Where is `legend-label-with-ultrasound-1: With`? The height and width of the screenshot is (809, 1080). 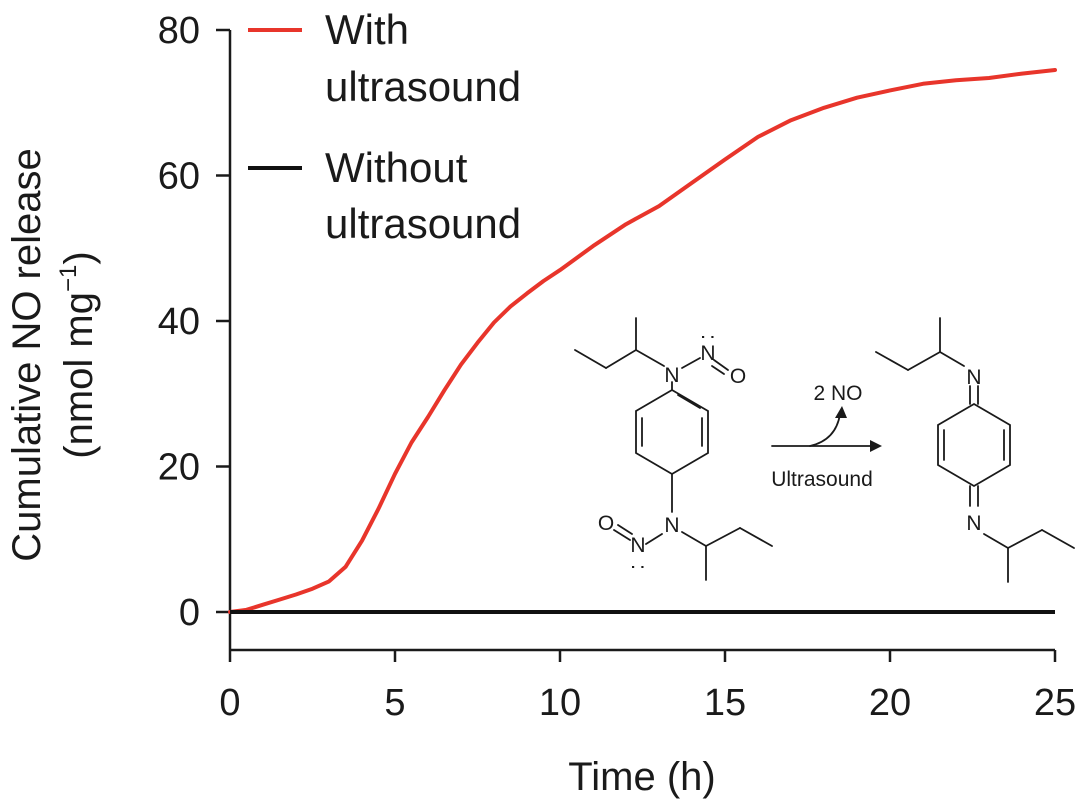
legend-label-with-ultrasound-1: With is located at coordinates (367, 29).